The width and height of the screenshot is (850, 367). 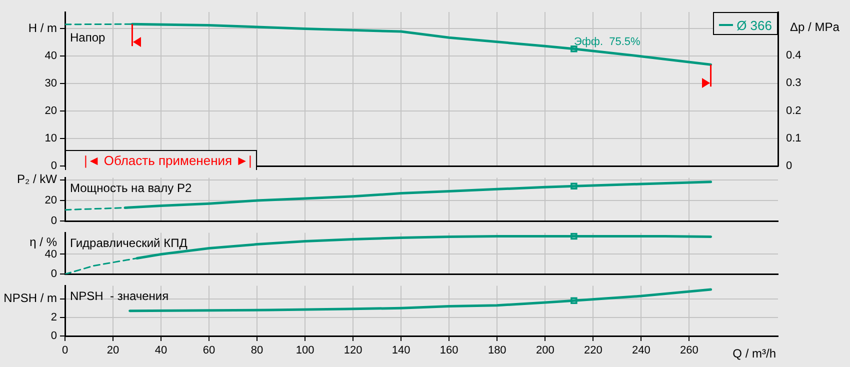 What do you see at coordinates (50, 84) in the screenshot?
I see `y-tick-label: 30` at bounding box center [50, 84].